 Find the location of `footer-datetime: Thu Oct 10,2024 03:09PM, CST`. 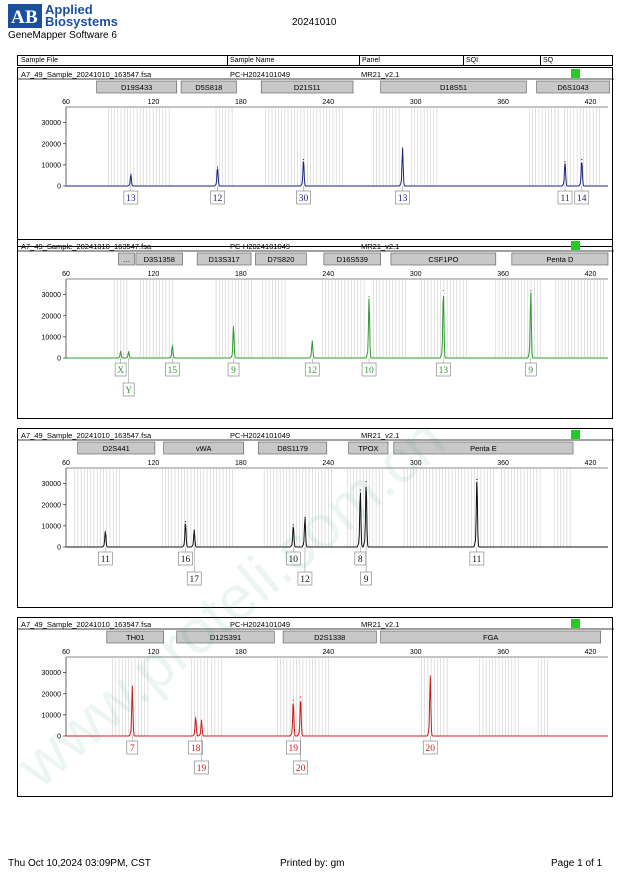

footer-datetime: Thu Oct 10,2024 03:09PM, CST is located at coordinates (79, 863).